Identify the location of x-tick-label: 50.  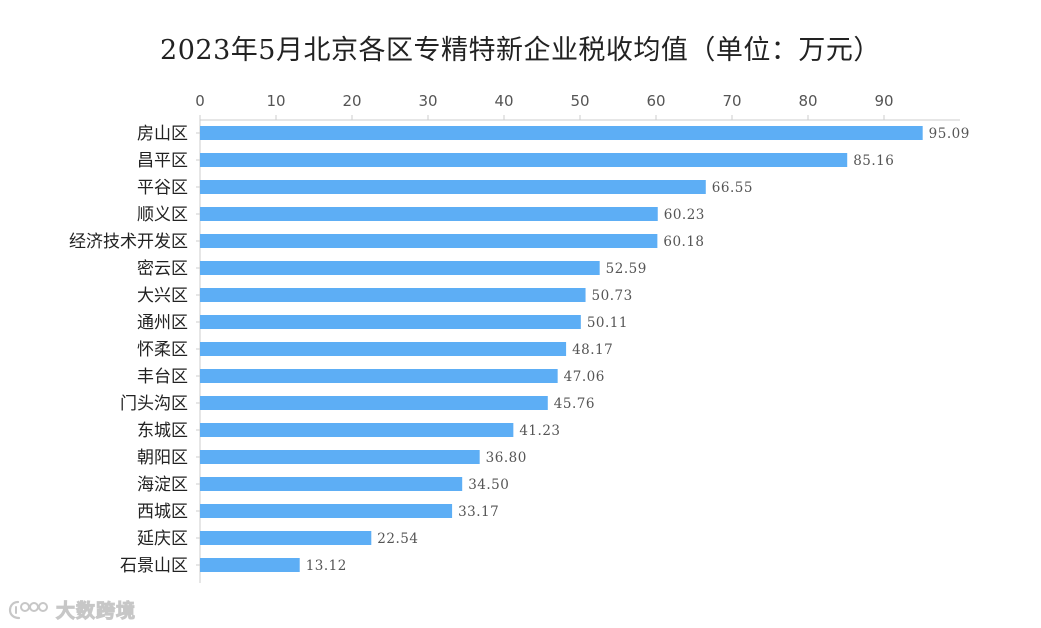
(579, 101).